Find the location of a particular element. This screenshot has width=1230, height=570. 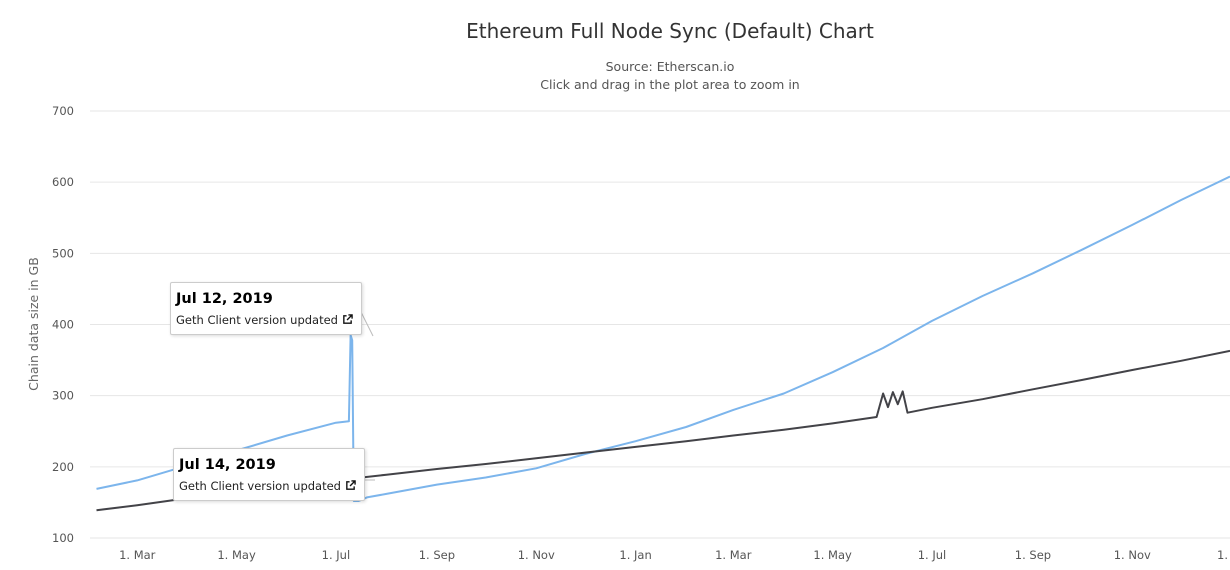

annotation-date: Jul 12, 2019 is located at coordinates (224, 299).